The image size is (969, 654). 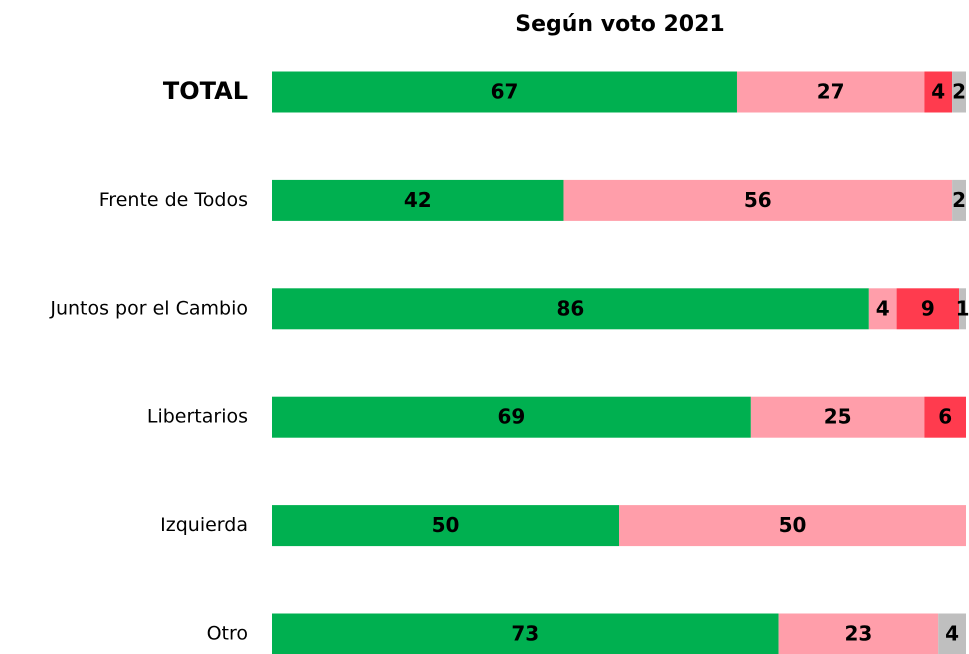 I want to click on segment-label: 6, so click(x=945, y=417).